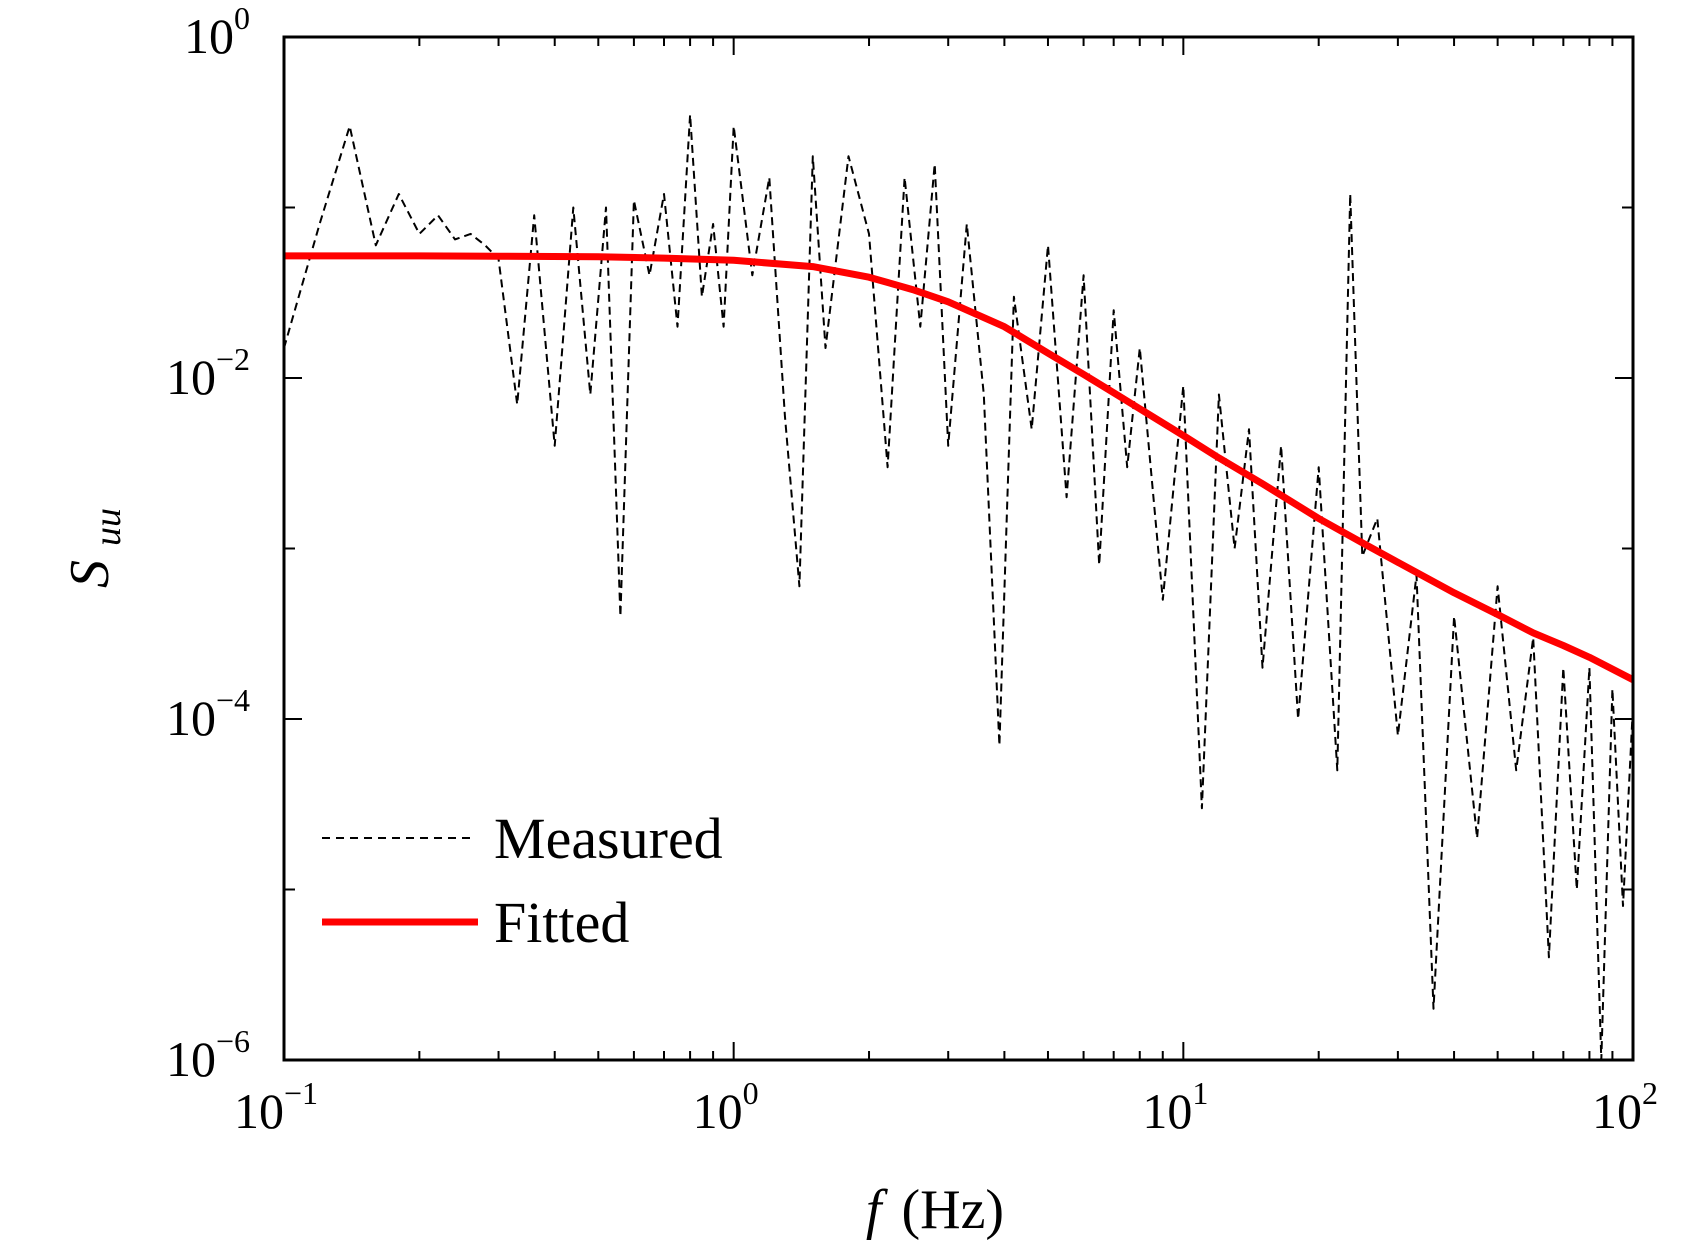  What do you see at coordinates (522, 880) in the screenshot?
I see `legend: Measured Fitted` at bounding box center [522, 880].